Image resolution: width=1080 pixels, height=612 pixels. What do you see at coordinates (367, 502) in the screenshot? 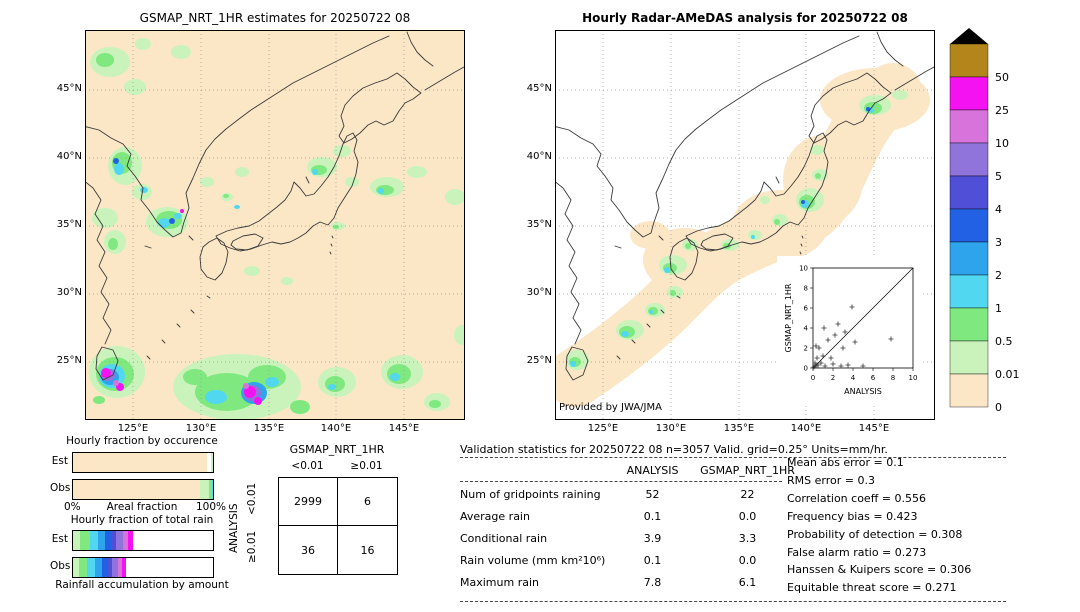
I see `contingency-cell: 6` at bounding box center [367, 502].